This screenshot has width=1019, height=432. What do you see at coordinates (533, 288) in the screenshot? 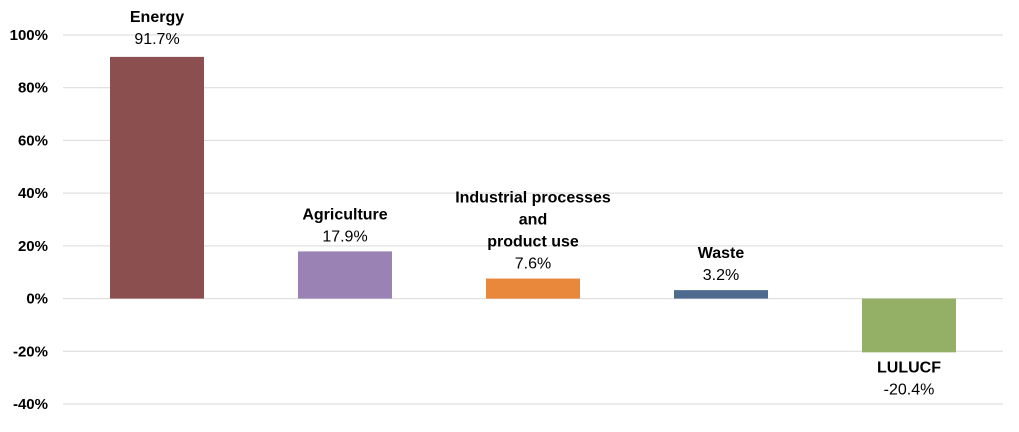
I see `bar-industrial-processes-and-product-use` at bounding box center [533, 288].